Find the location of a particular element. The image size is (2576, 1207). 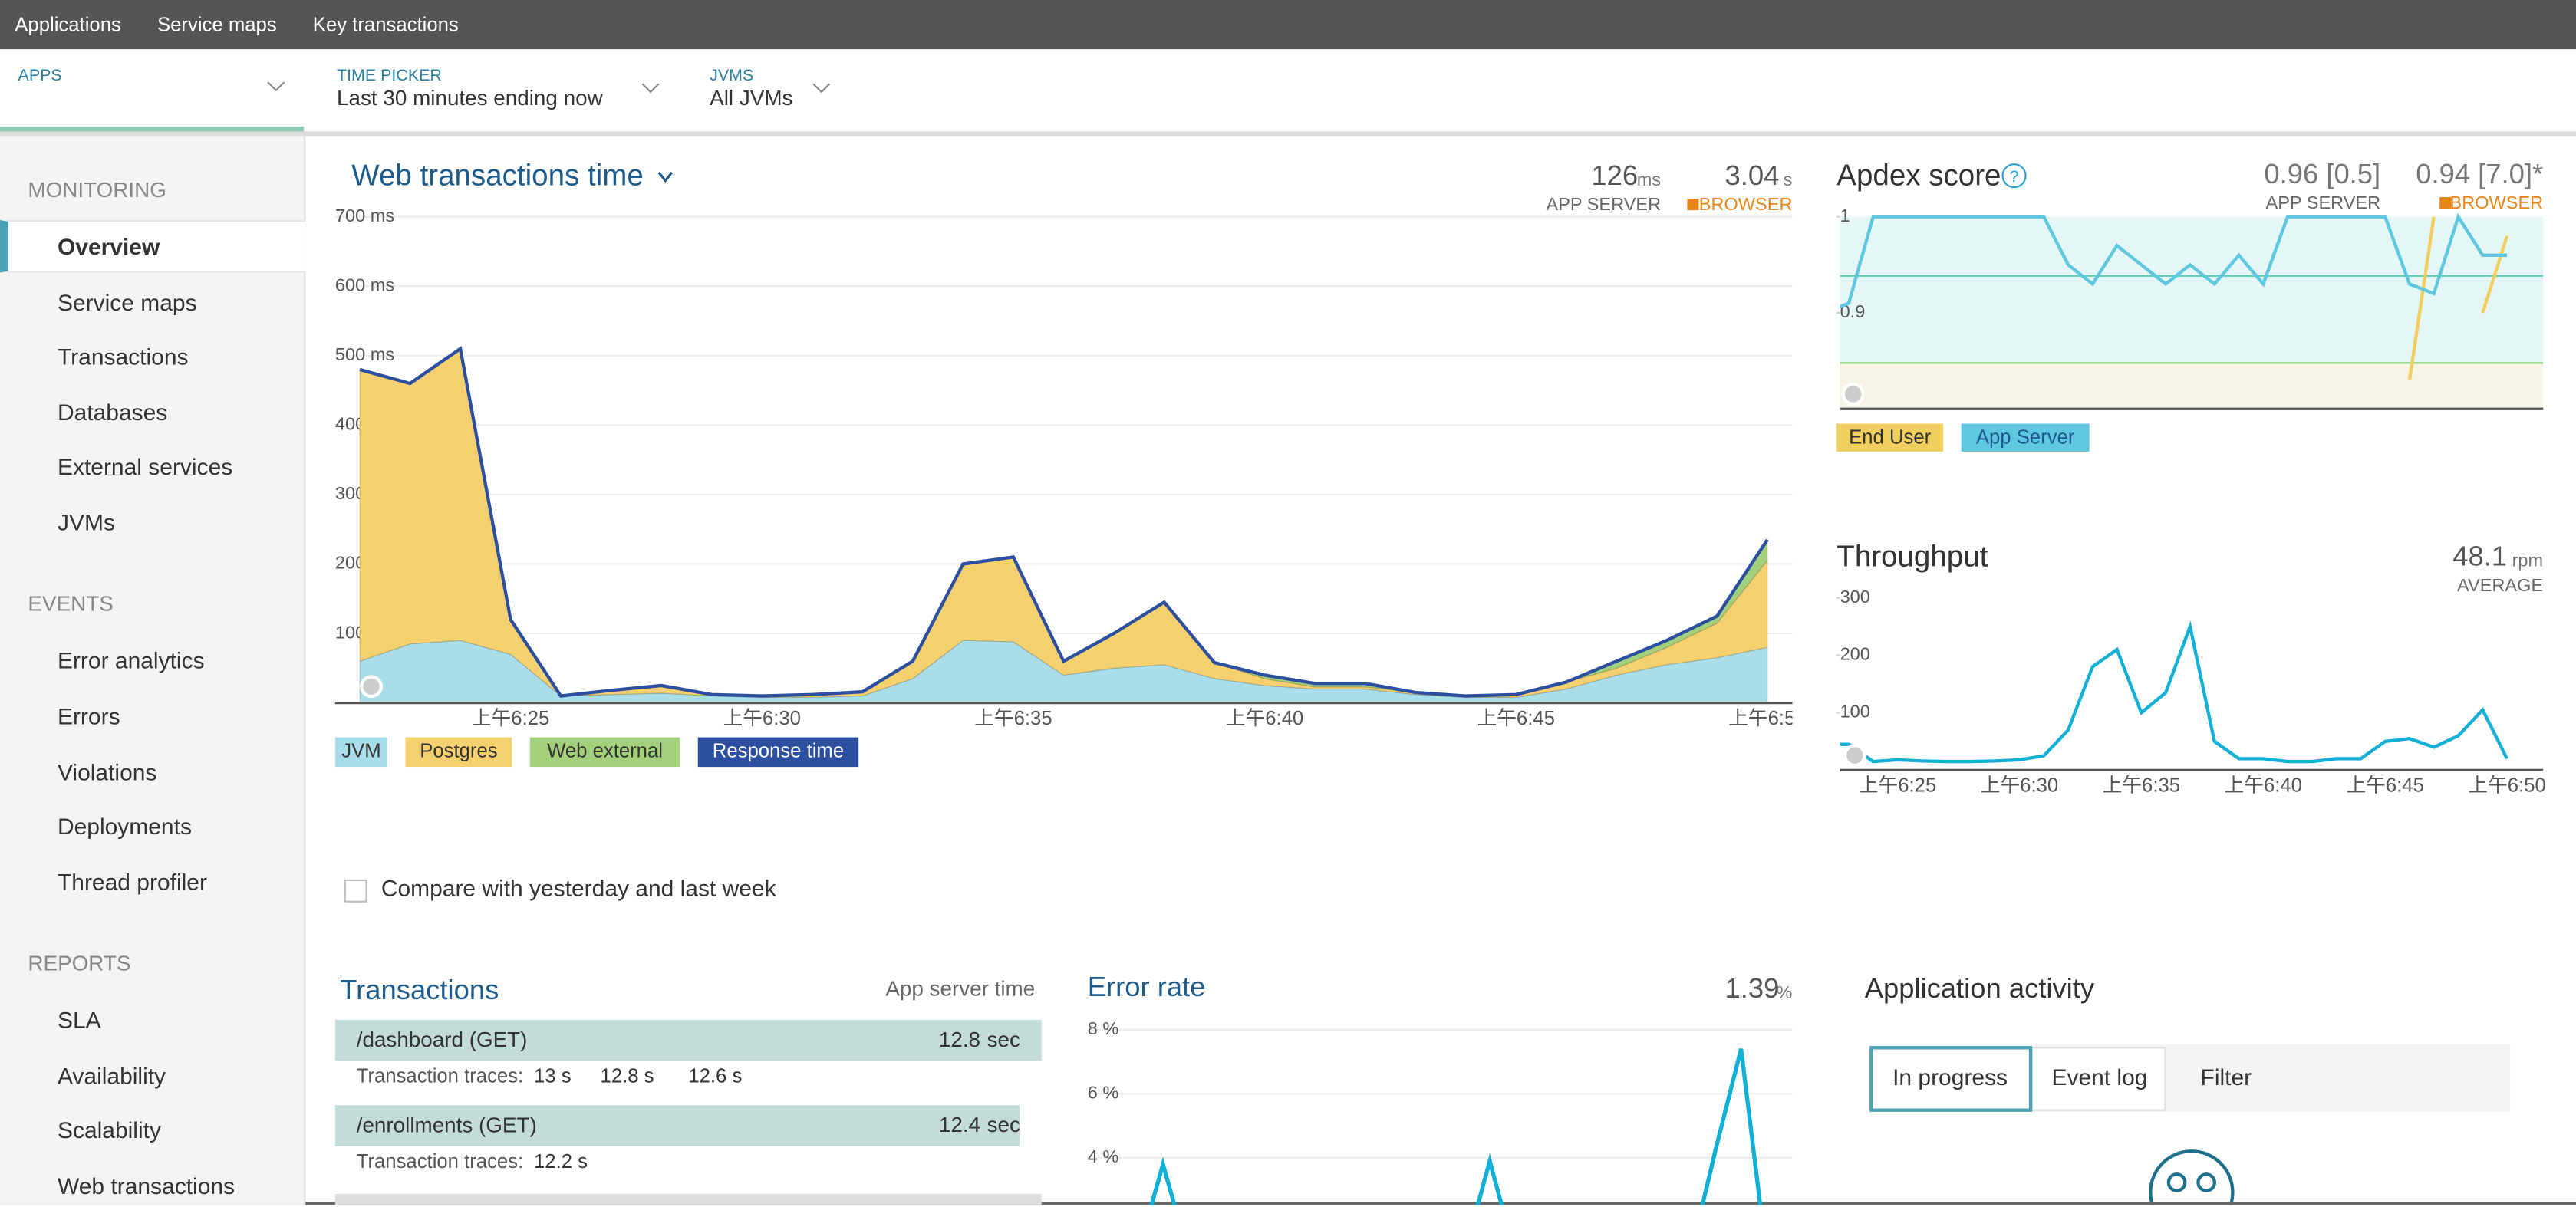

legend-label: JVM is located at coordinates (360, 751).